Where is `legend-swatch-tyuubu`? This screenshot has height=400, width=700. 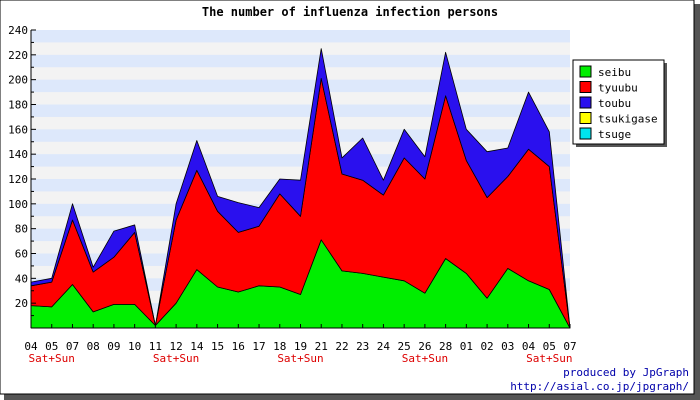 legend-swatch-tyuubu is located at coordinates (585, 87).